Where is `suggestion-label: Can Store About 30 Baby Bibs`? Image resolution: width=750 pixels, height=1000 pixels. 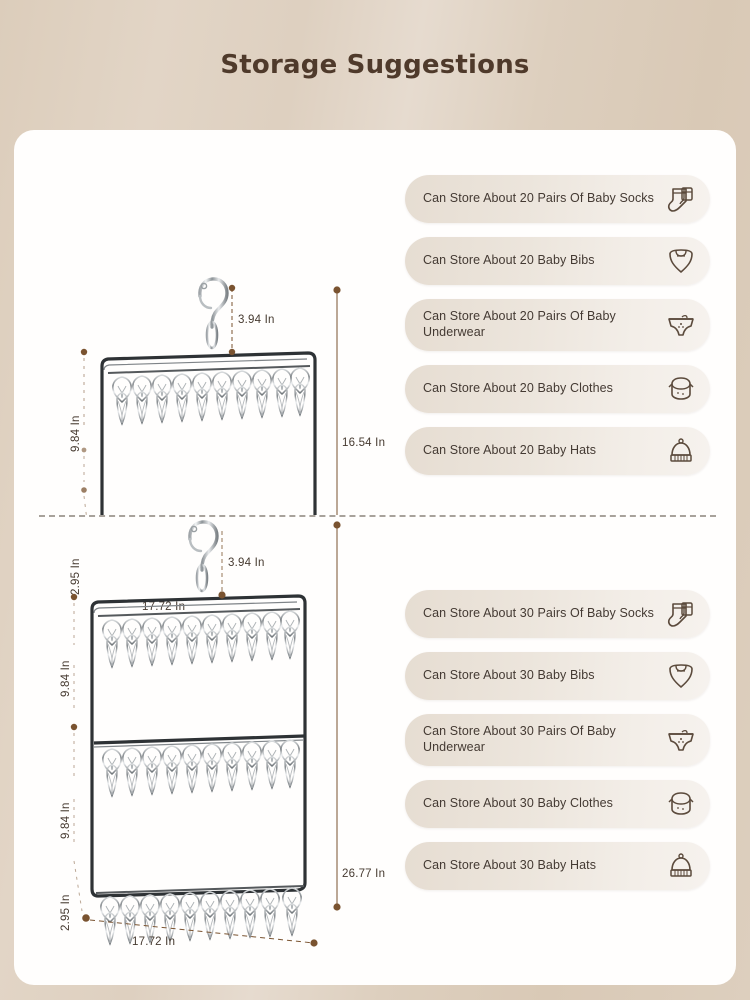
suggestion-label: Can Store About 30 Baby Bibs is located at coordinates (509, 675).